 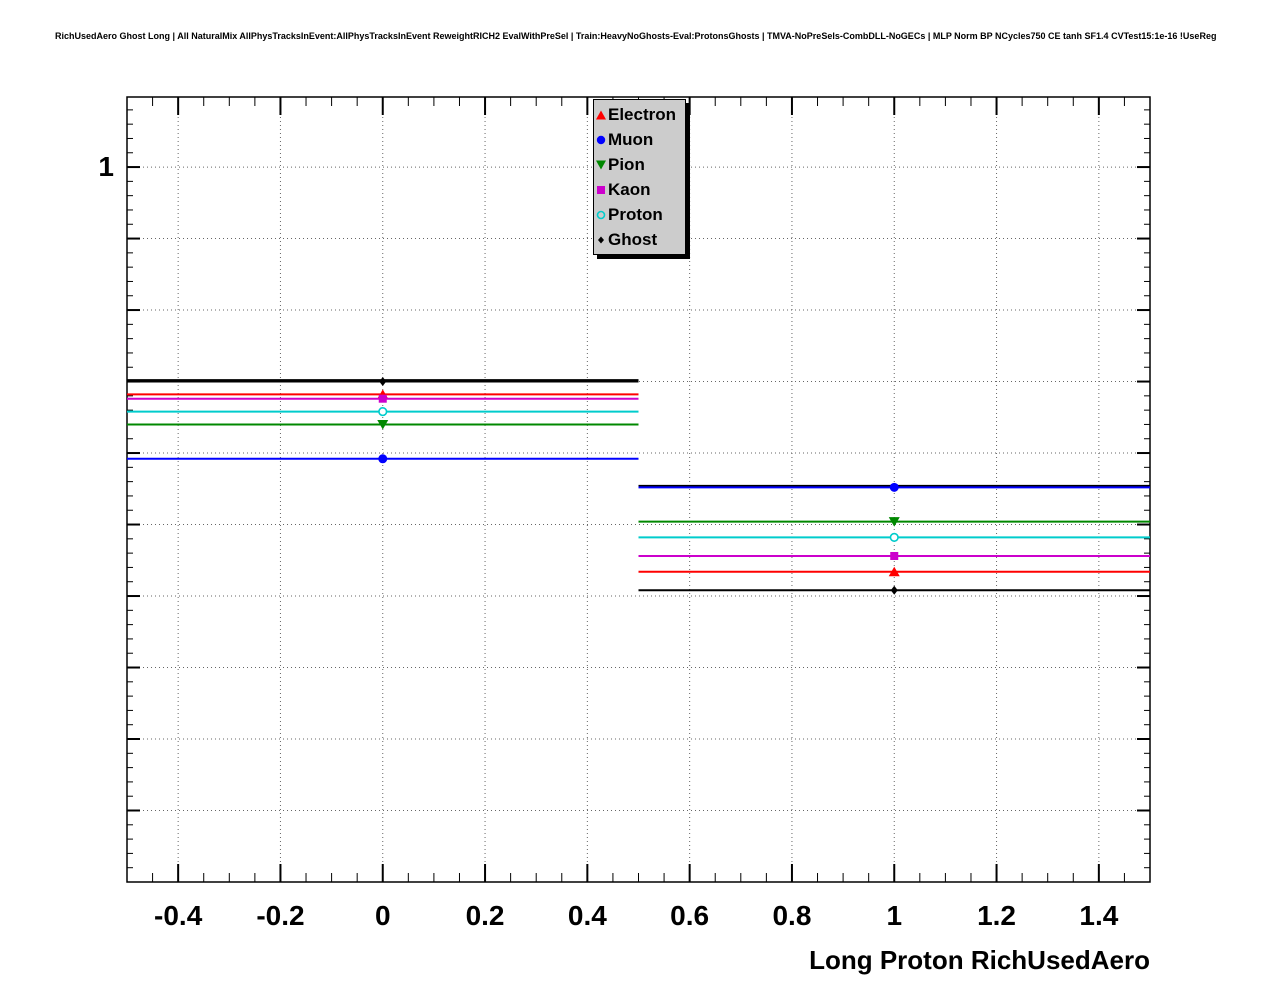 What do you see at coordinates (601, 190) in the screenshot?
I see `square-icon` at bounding box center [601, 190].